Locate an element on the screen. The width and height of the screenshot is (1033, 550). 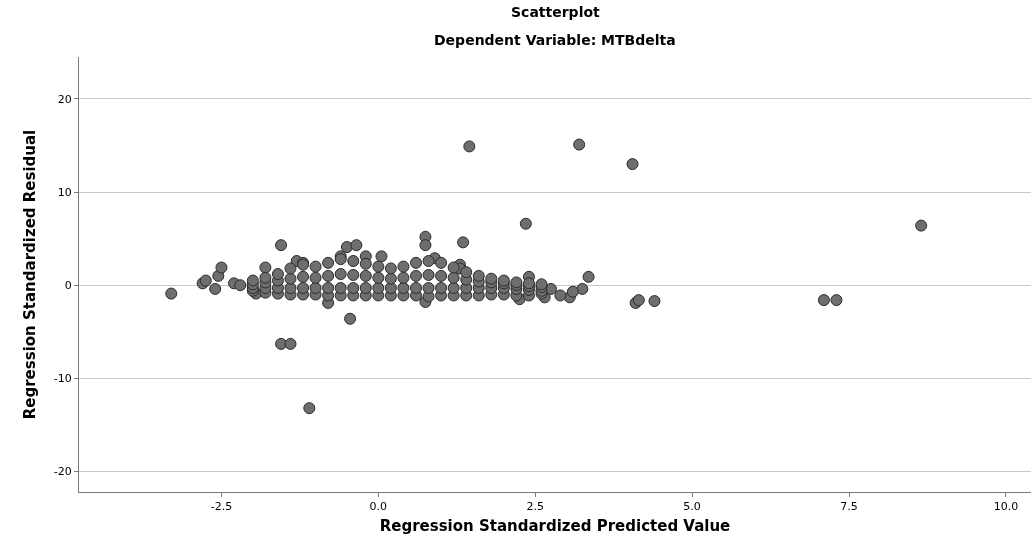
y-tick-label: -20 is located at coordinates (62, 472).